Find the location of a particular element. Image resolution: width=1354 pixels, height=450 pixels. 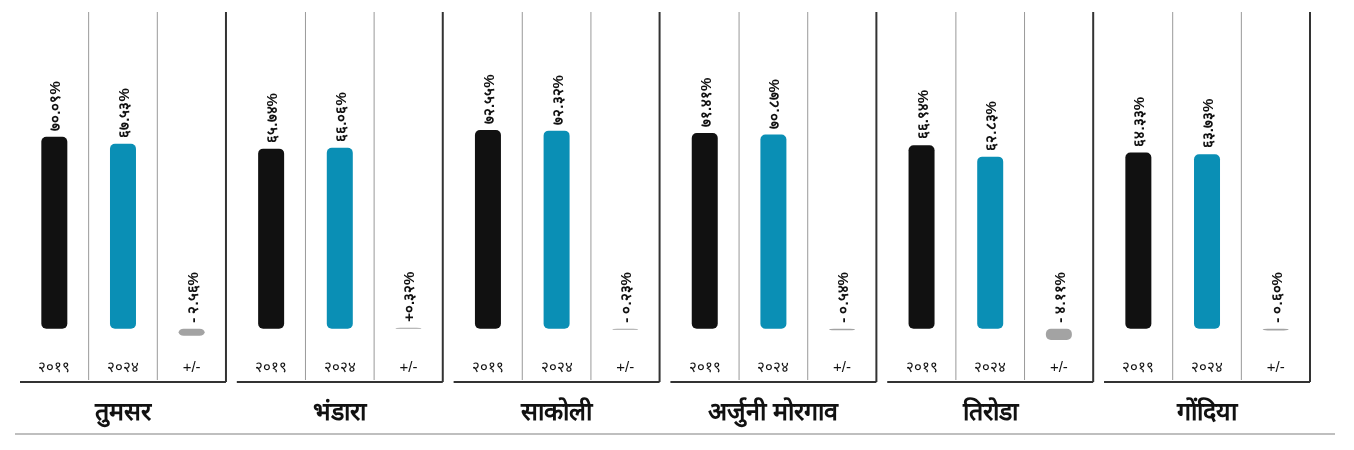

data-label: ६५.७४% is located at coordinates (272, 118).